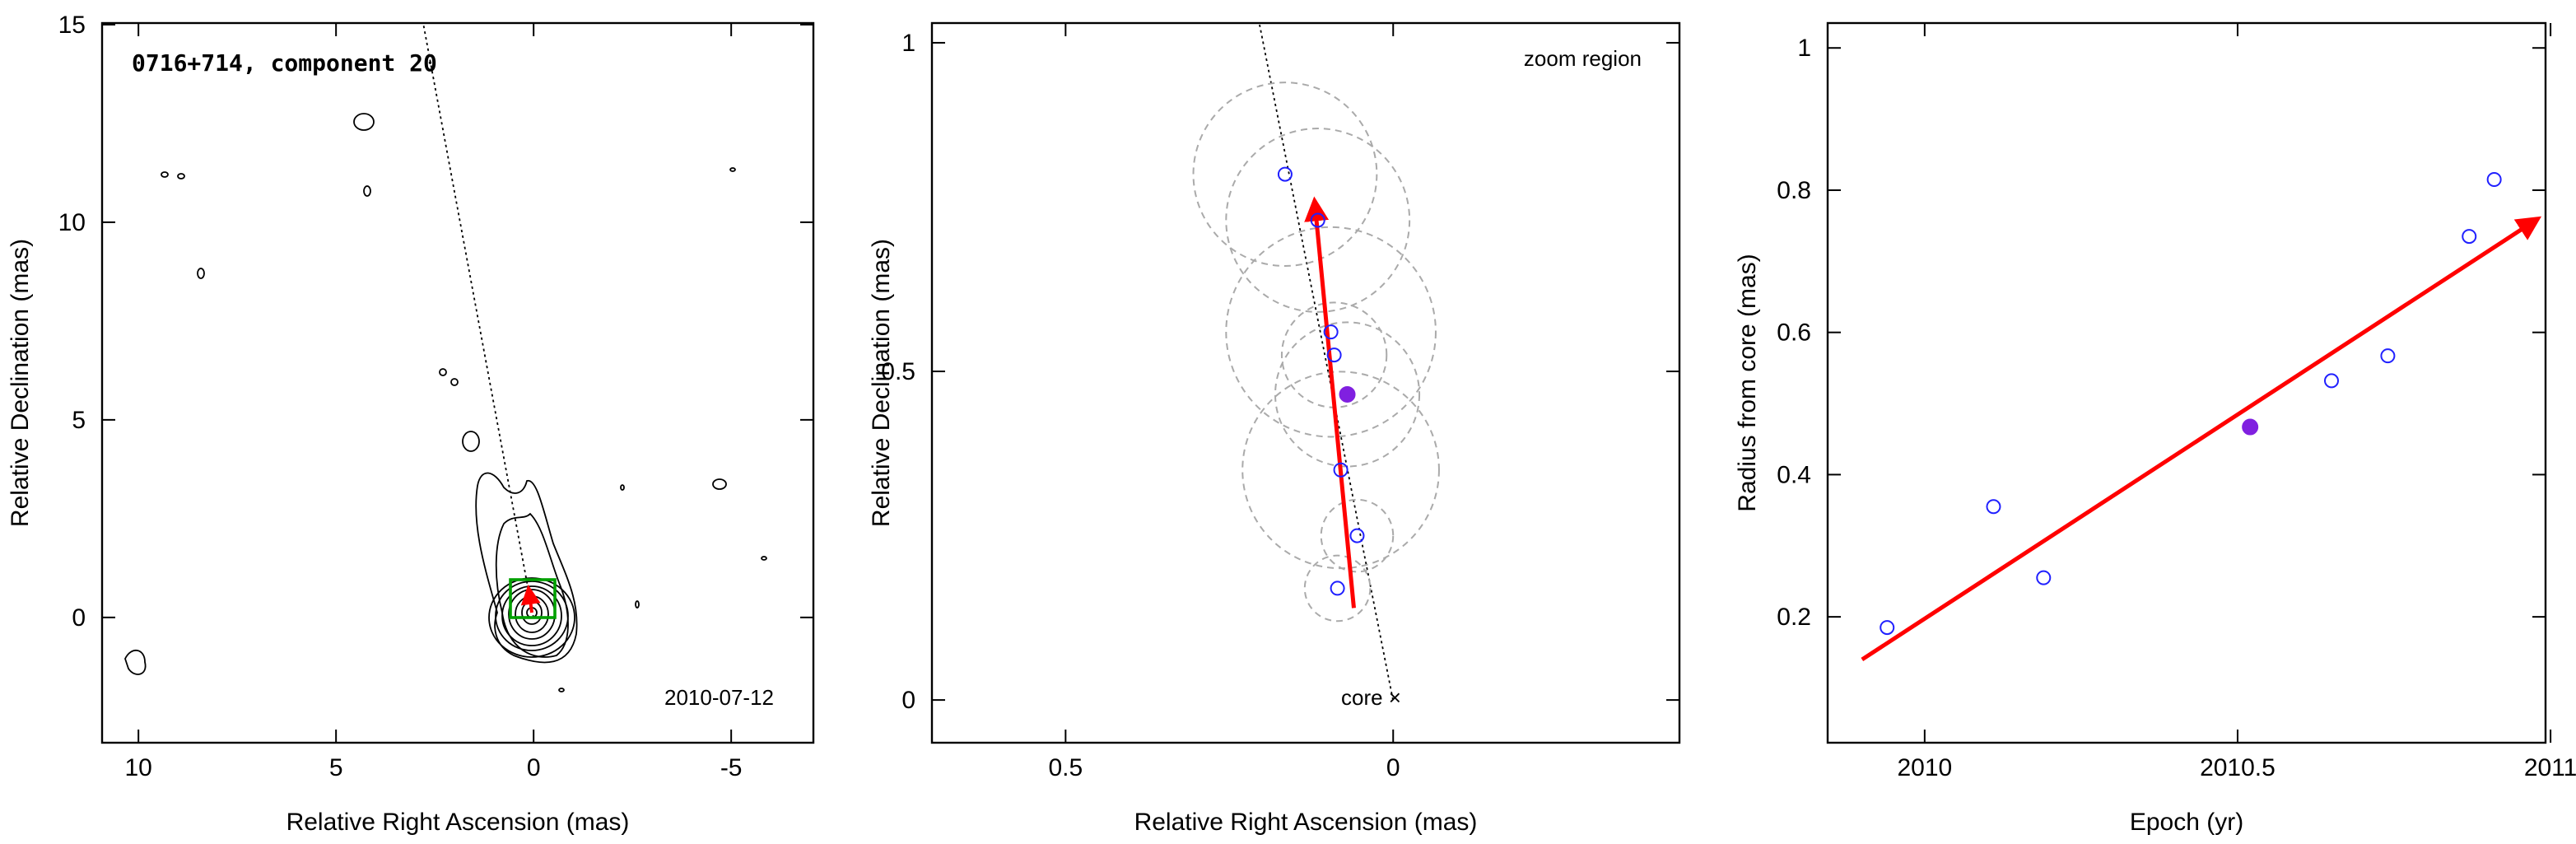 This screenshot has width=2576, height=844. I want to click on x-tick-label: 2010.5, so click(2238, 767).